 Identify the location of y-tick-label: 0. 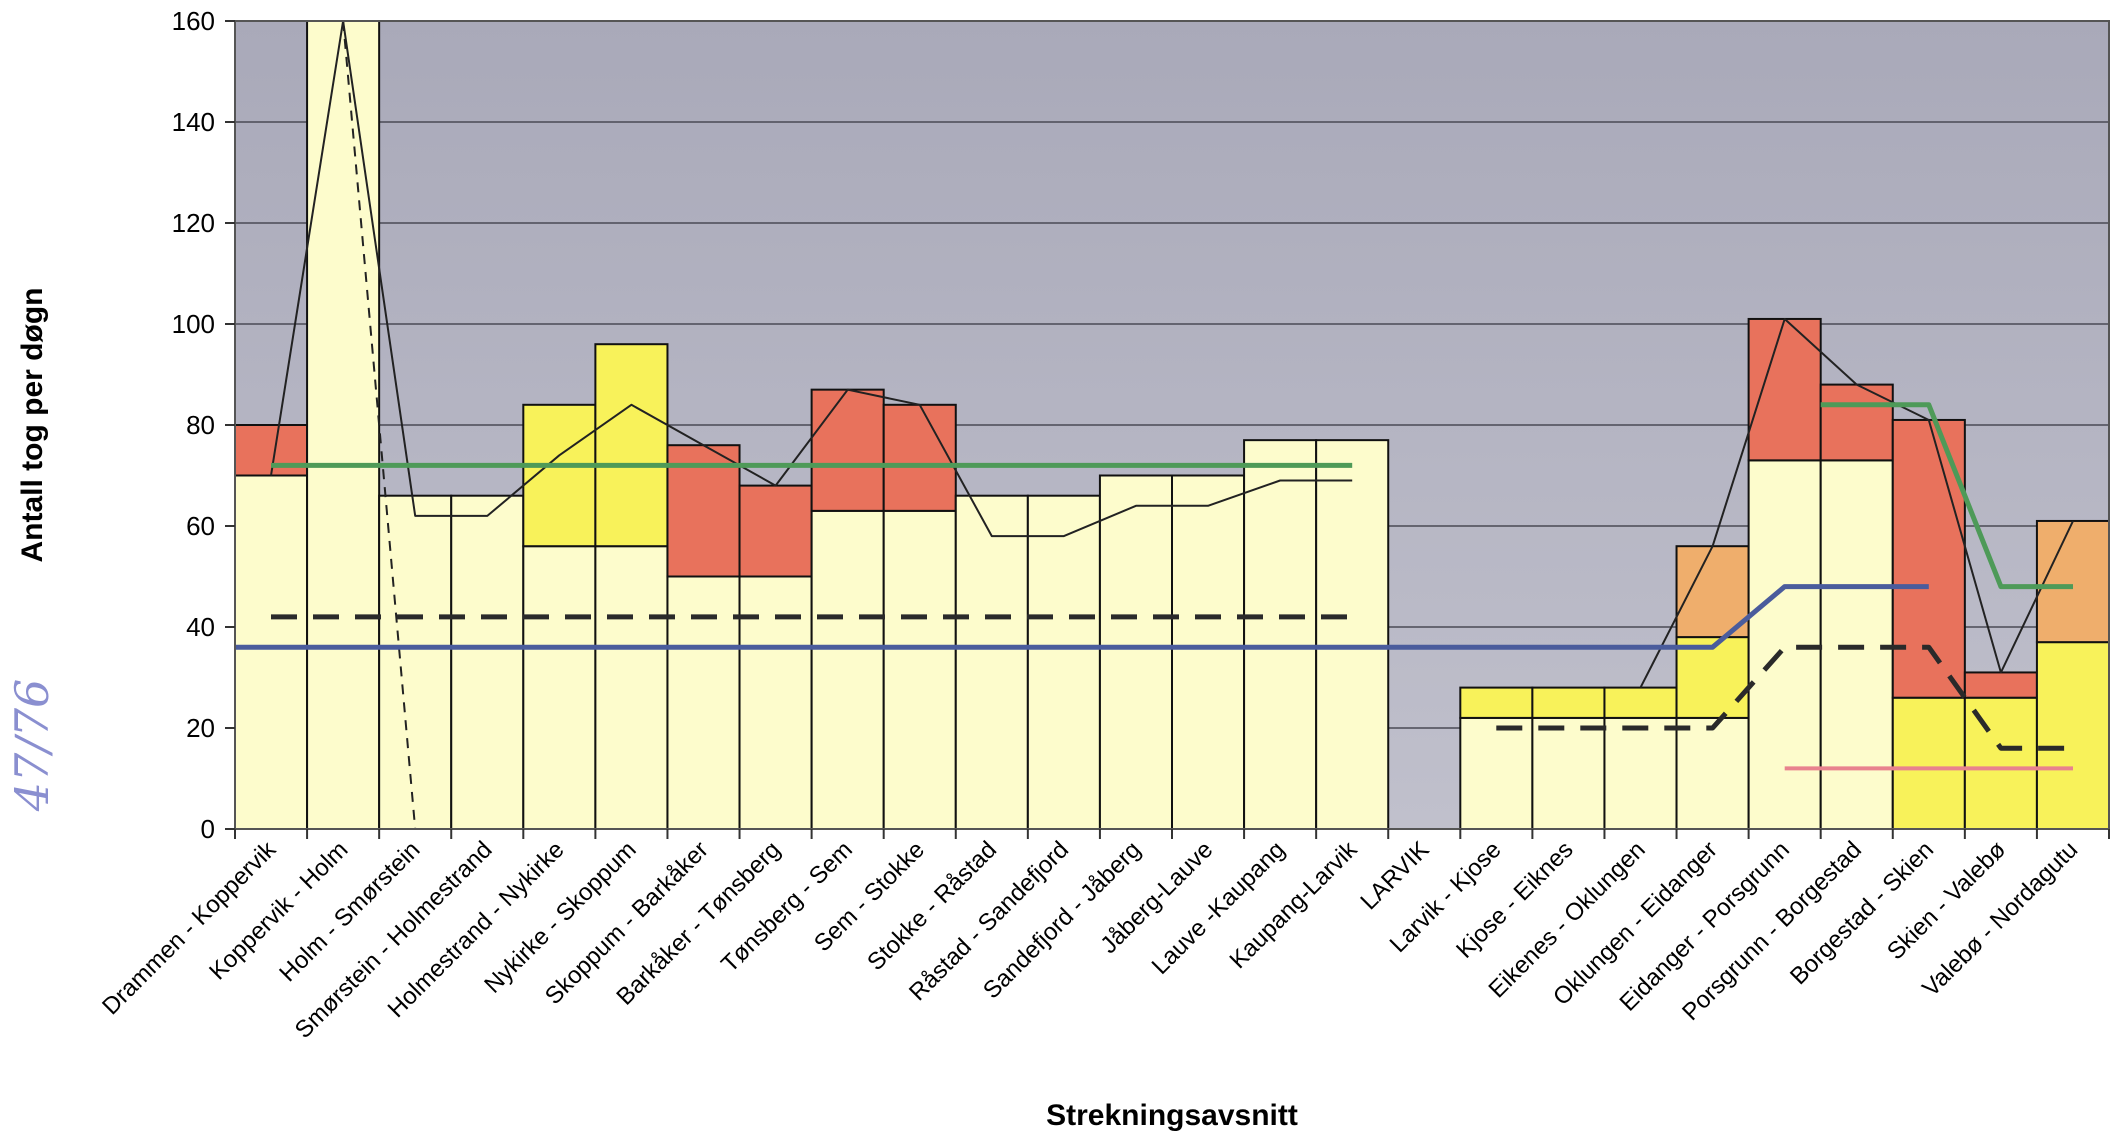
(208, 829).